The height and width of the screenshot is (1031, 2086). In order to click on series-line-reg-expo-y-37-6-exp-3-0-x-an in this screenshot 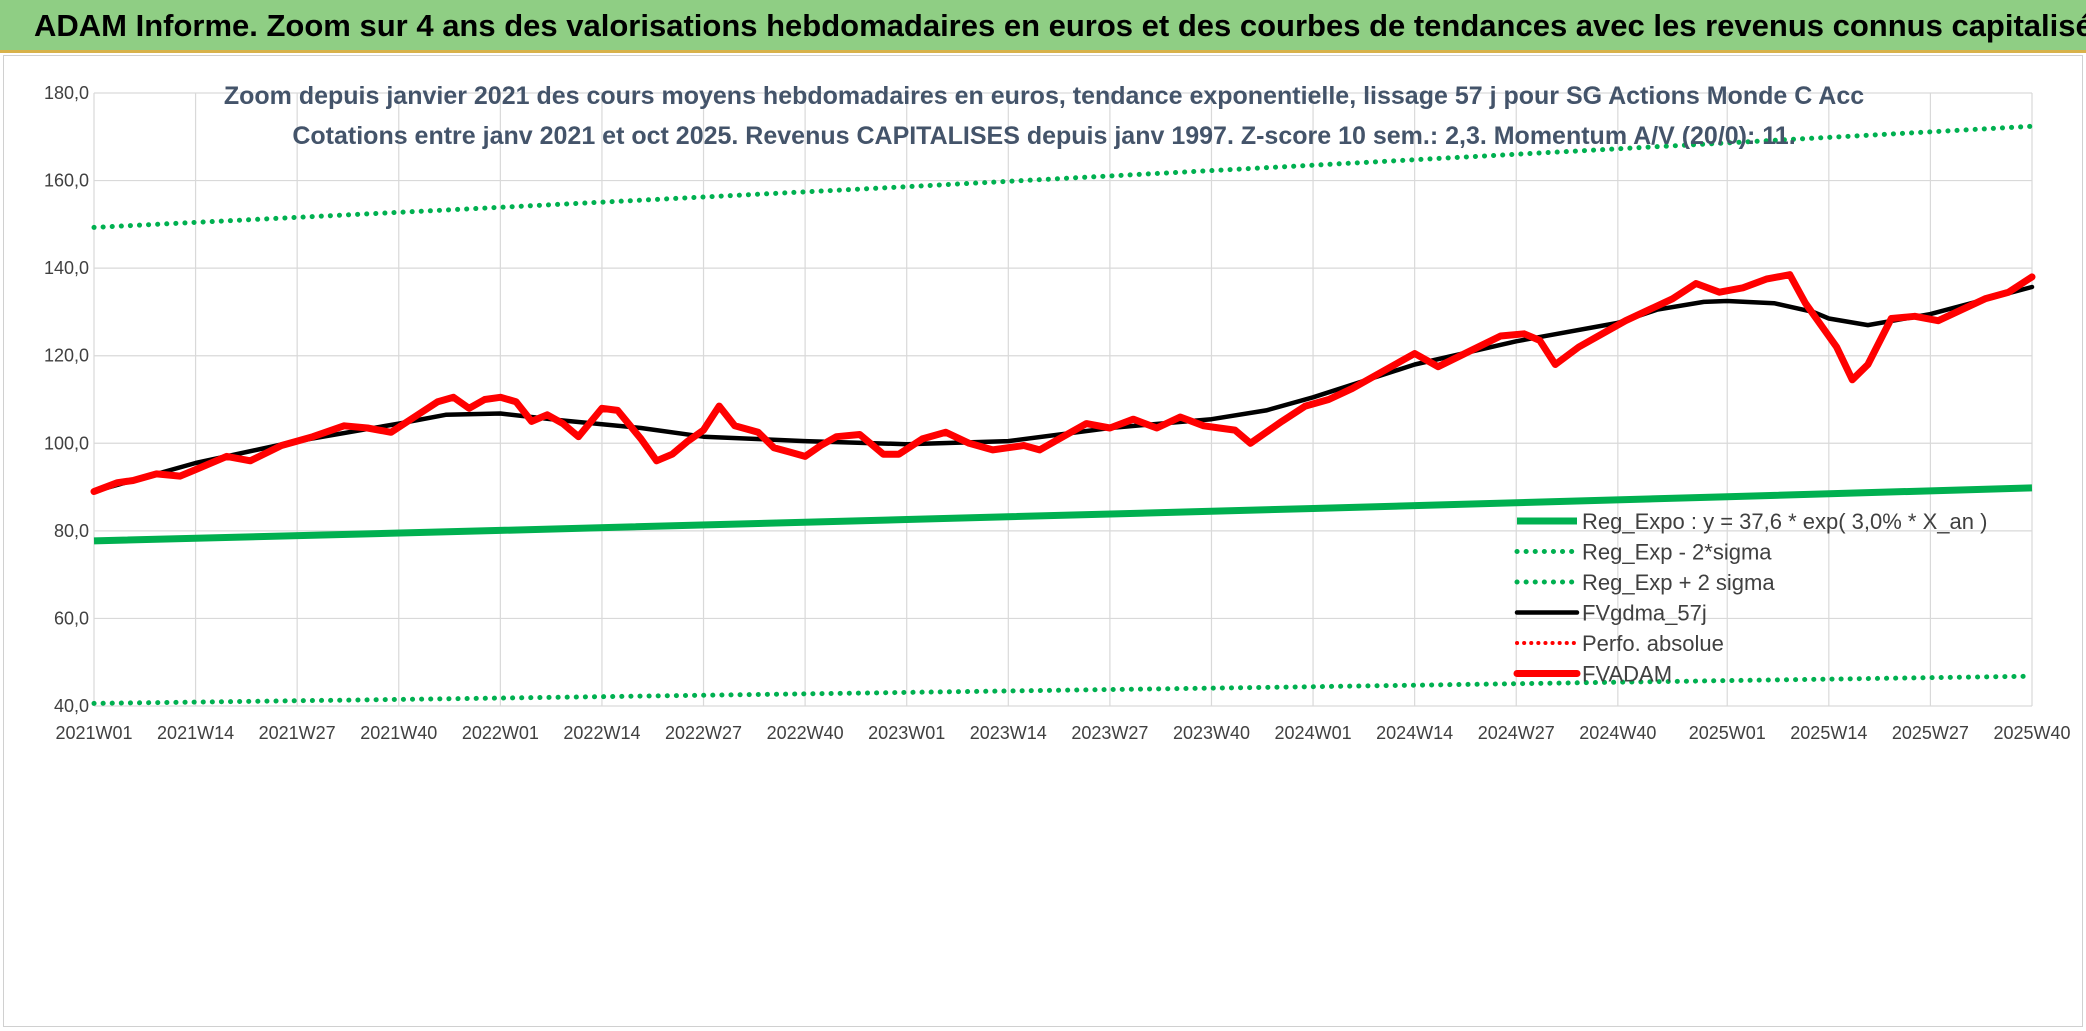, I will do `click(1063, 514)`.